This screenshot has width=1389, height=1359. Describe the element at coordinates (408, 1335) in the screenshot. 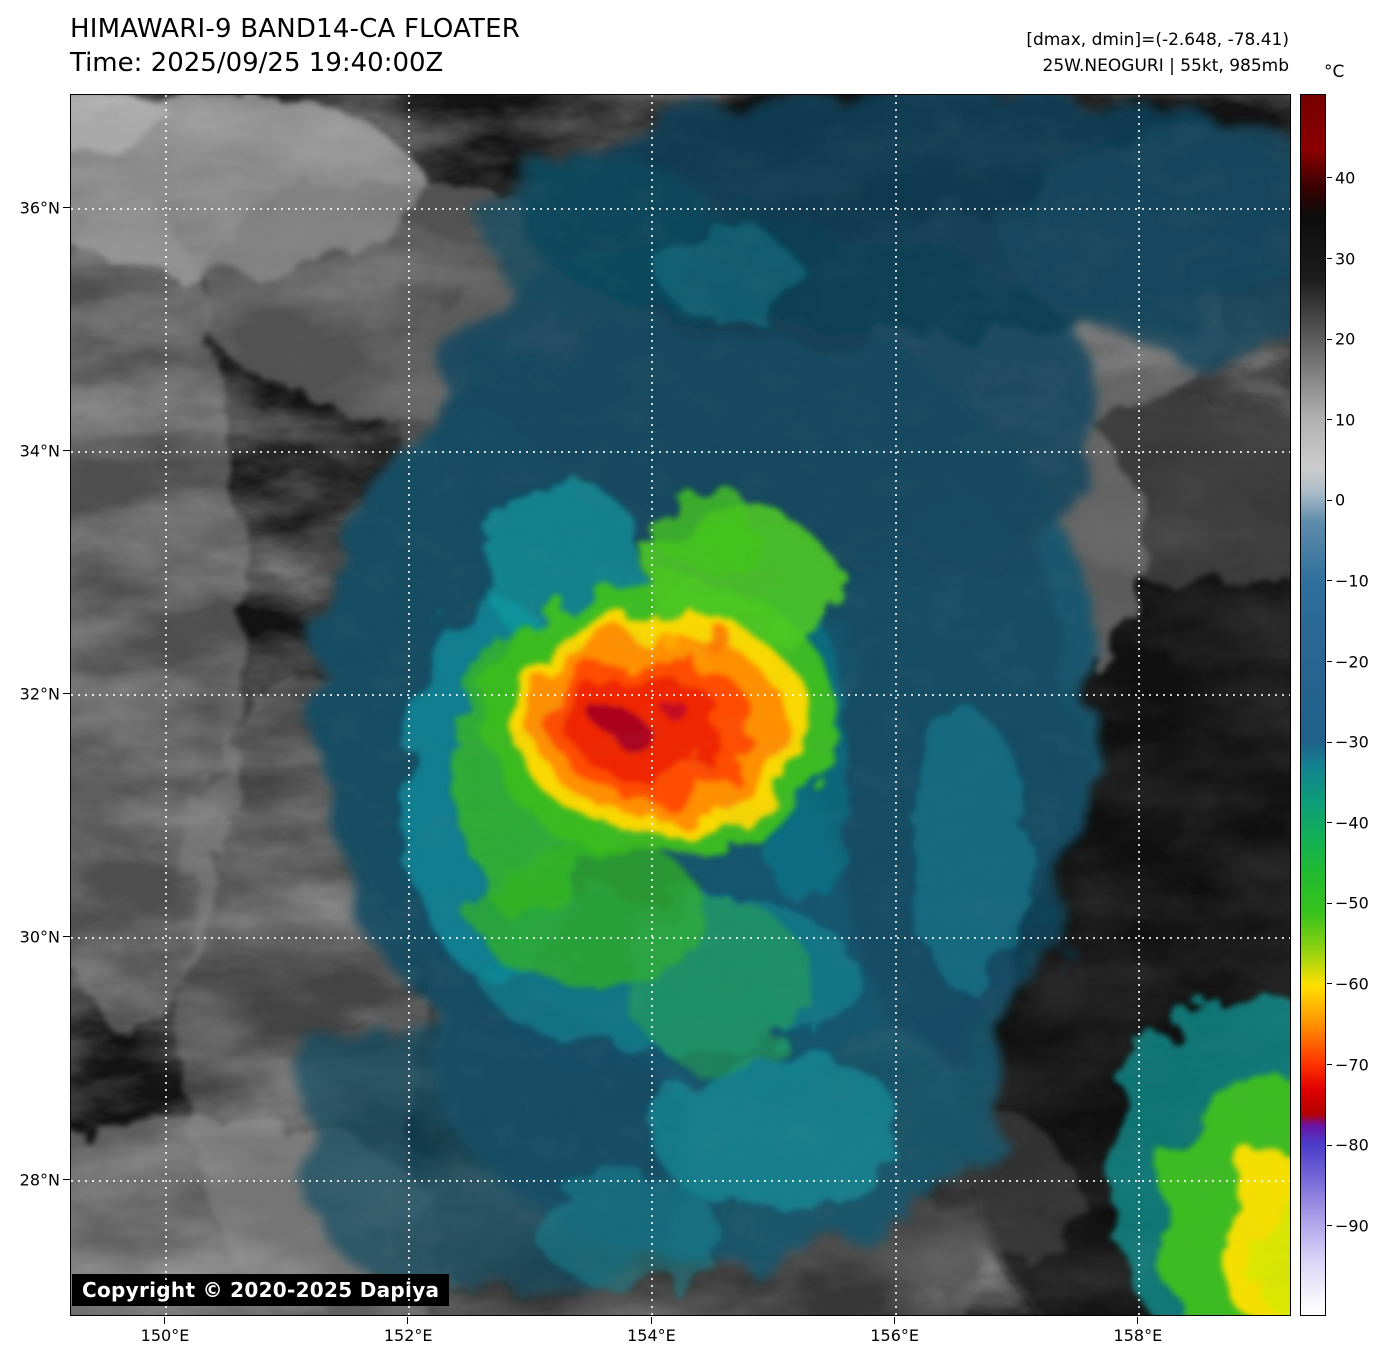

I see `lon-tick-label: 152°E` at that location.